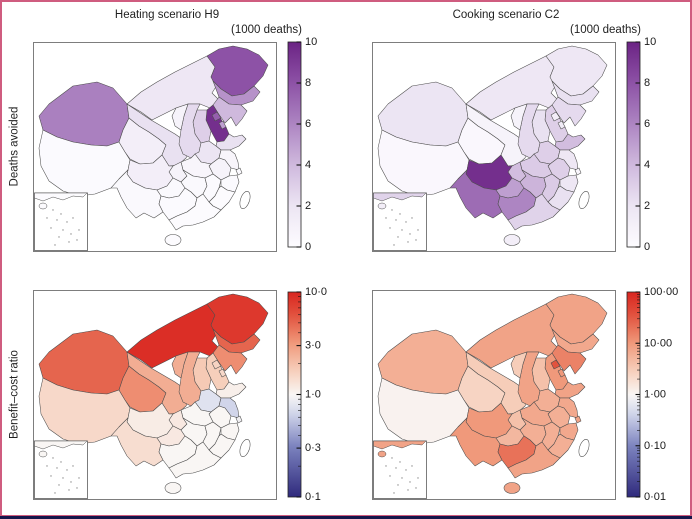  What do you see at coordinates (655, 446) in the screenshot?
I see `colorbar-tick-label: 0·10` at bounding box center [655, 446].